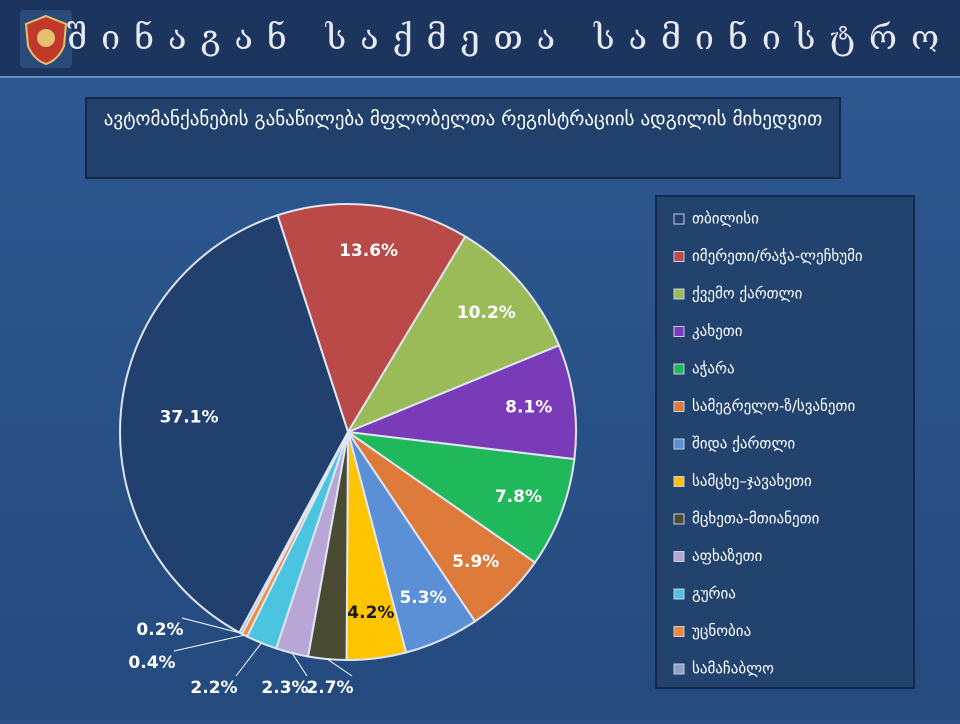  What do you see at coordinates (422, 598) in the screenshot?
I see `data-label: 5.3%` at bounding box center [422, 598].